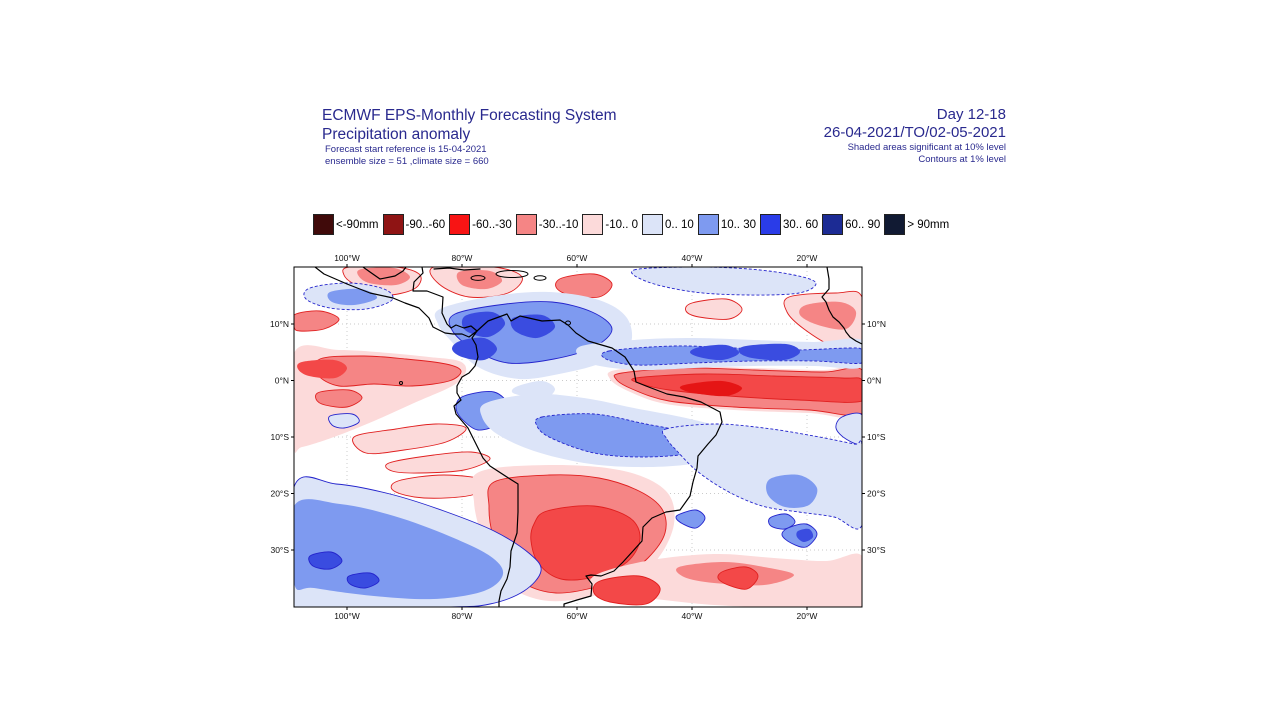  I want to click on anomaly-region-yucatan-salmon, so click(479, 280).